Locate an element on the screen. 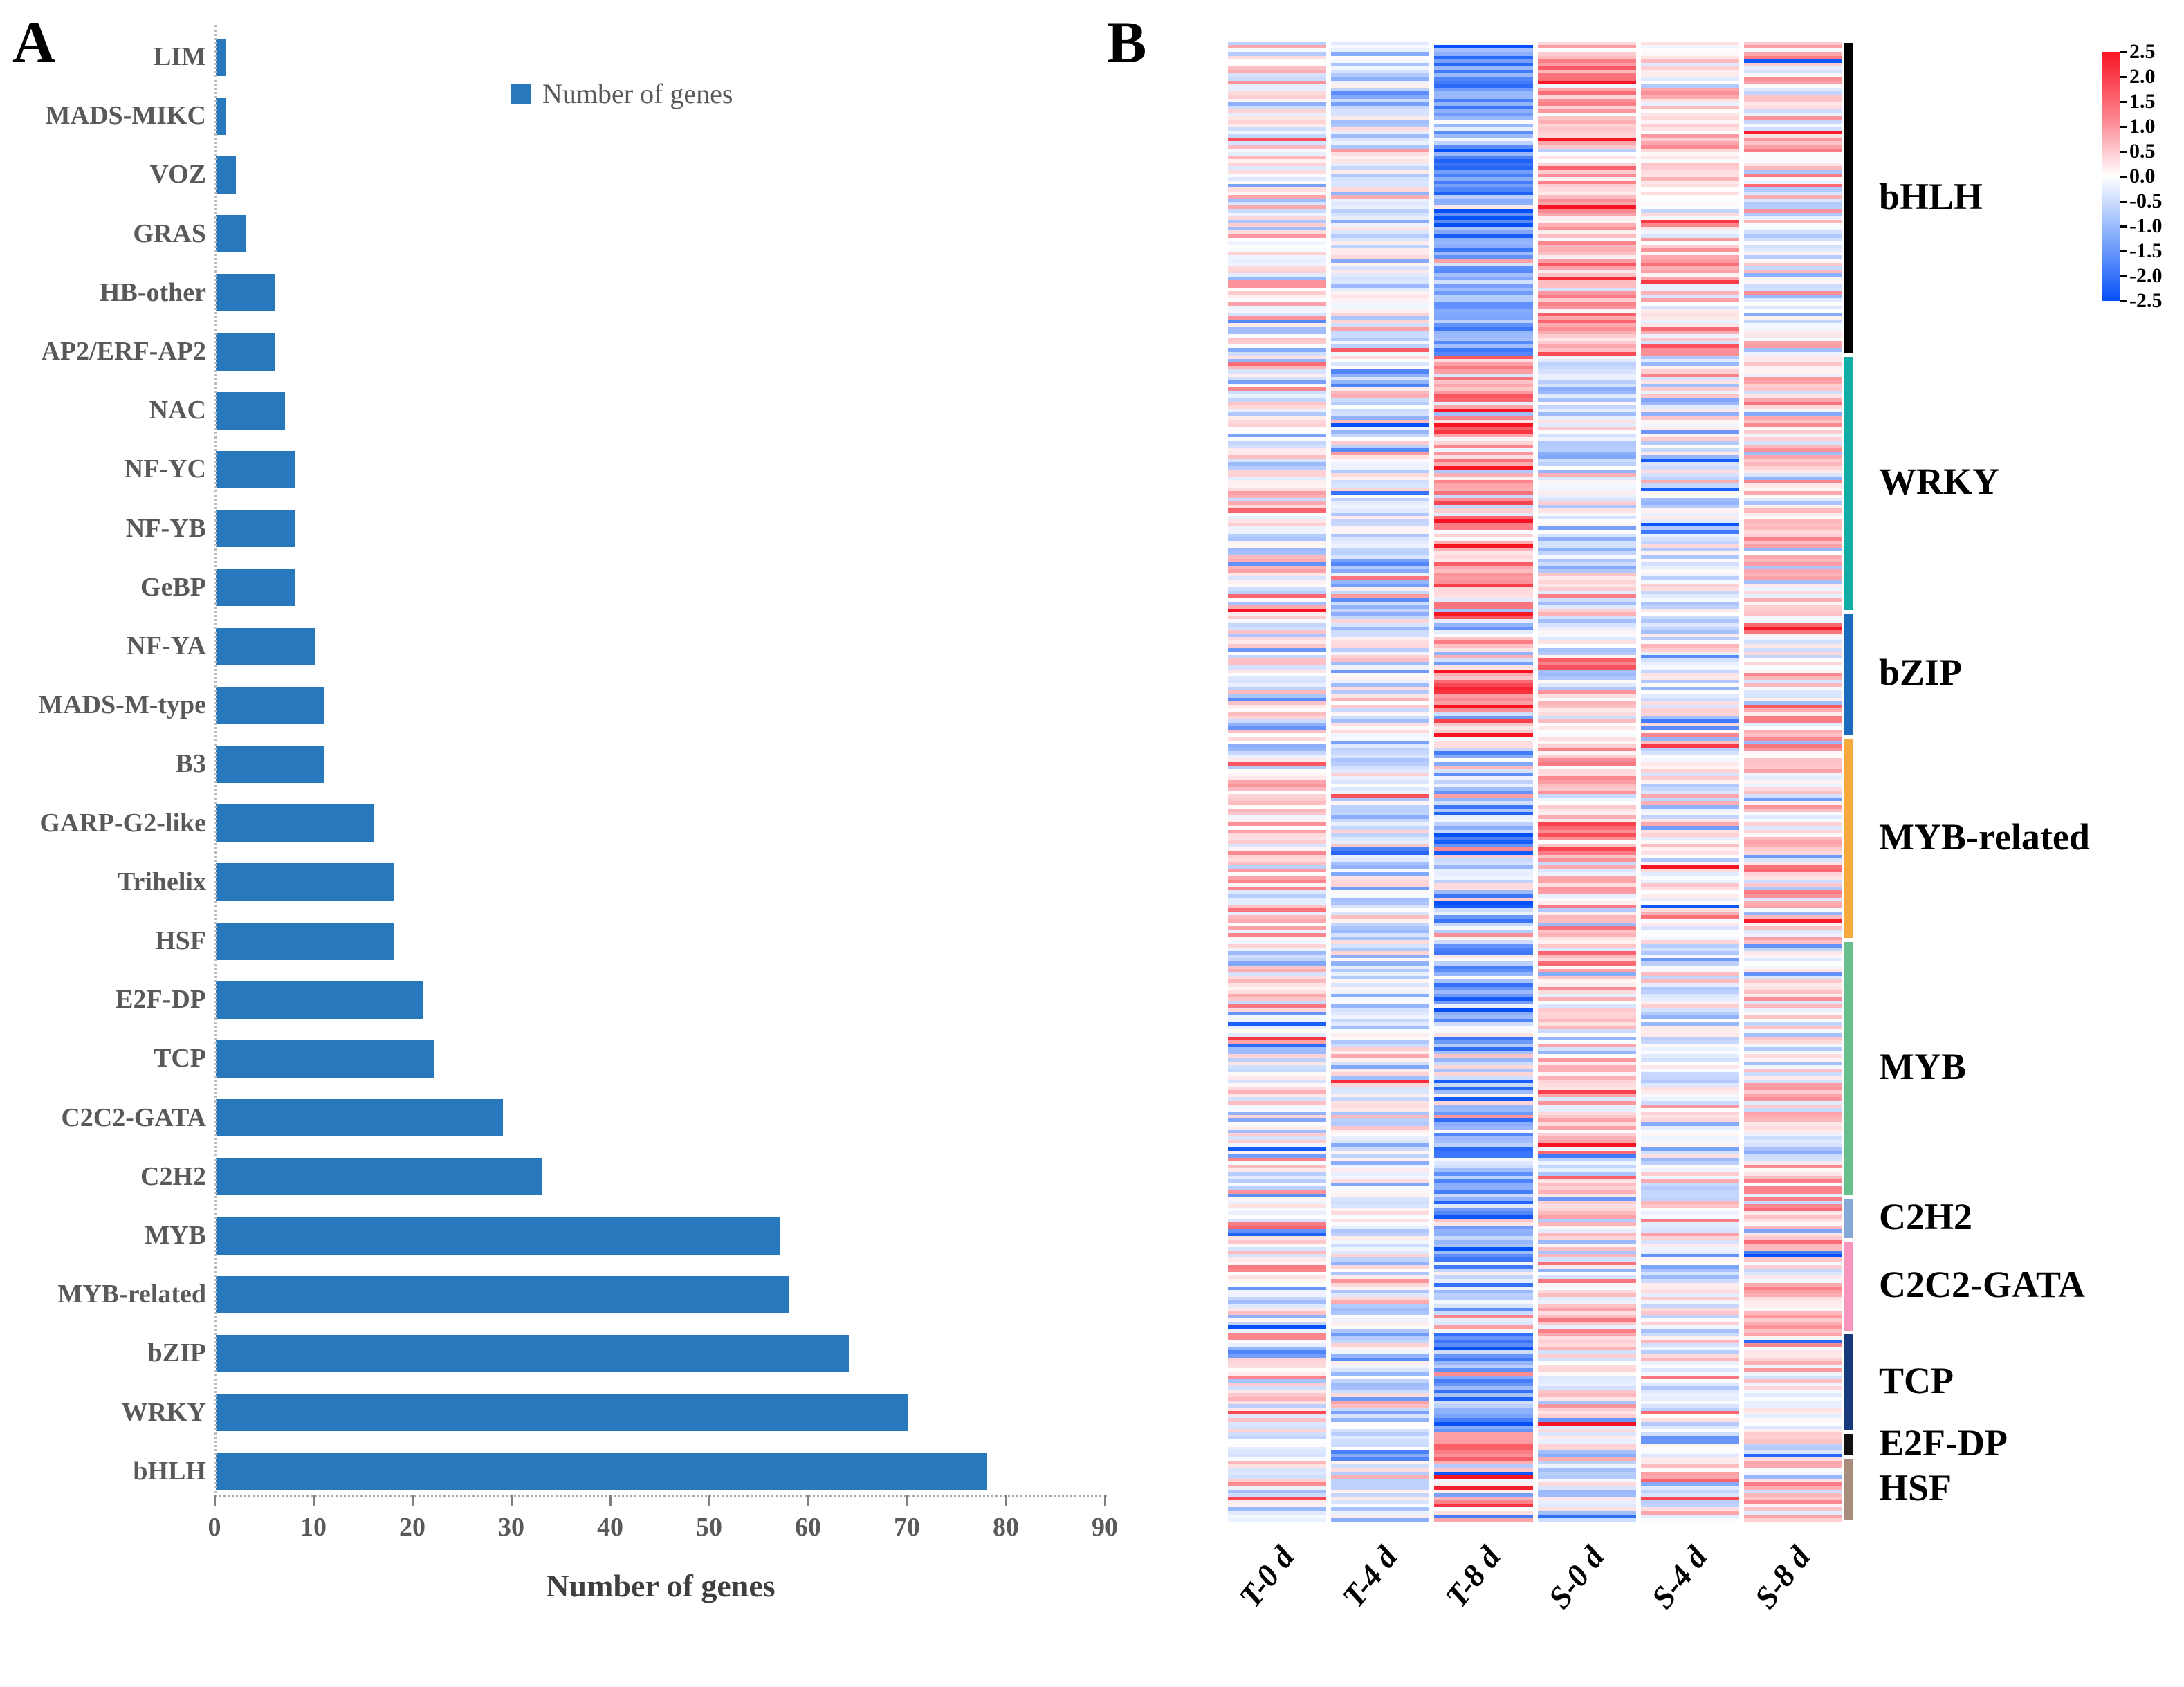 This screenshot has width=2184, height=1687. bar-category-label: bHLH is located at coordinates (169, 1471).